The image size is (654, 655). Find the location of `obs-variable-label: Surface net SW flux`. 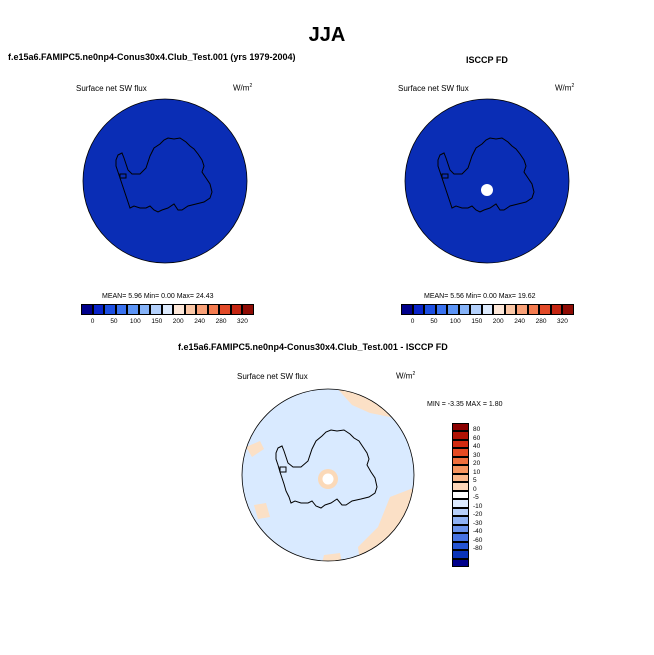

obs-variable-label: Surface net SW flux is located at coordinates (433, 88).